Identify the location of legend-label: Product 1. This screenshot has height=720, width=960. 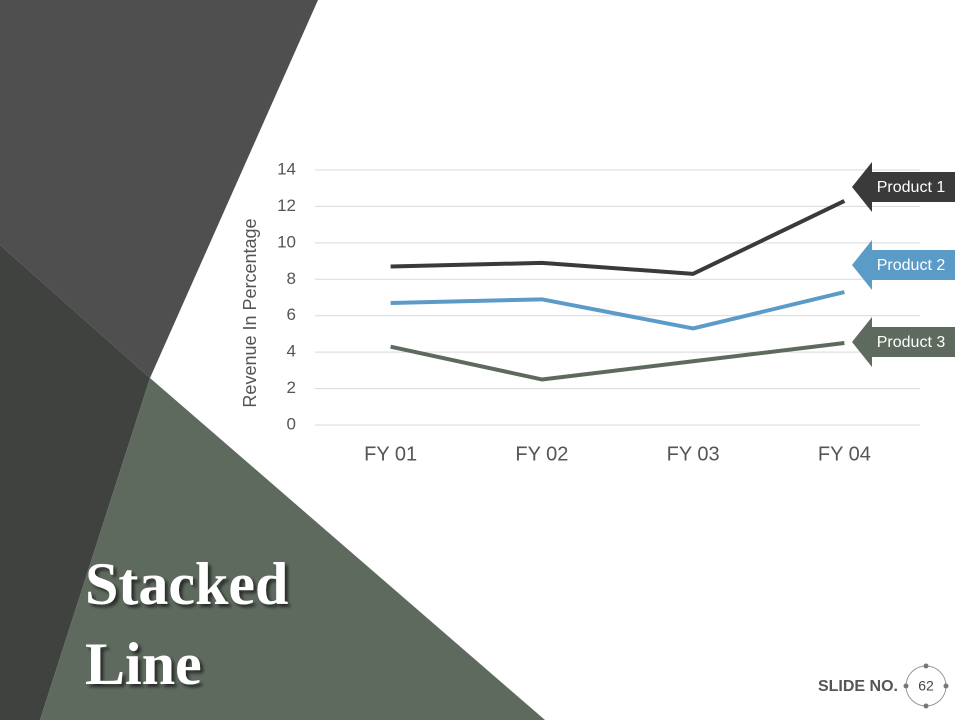
(911, 187).